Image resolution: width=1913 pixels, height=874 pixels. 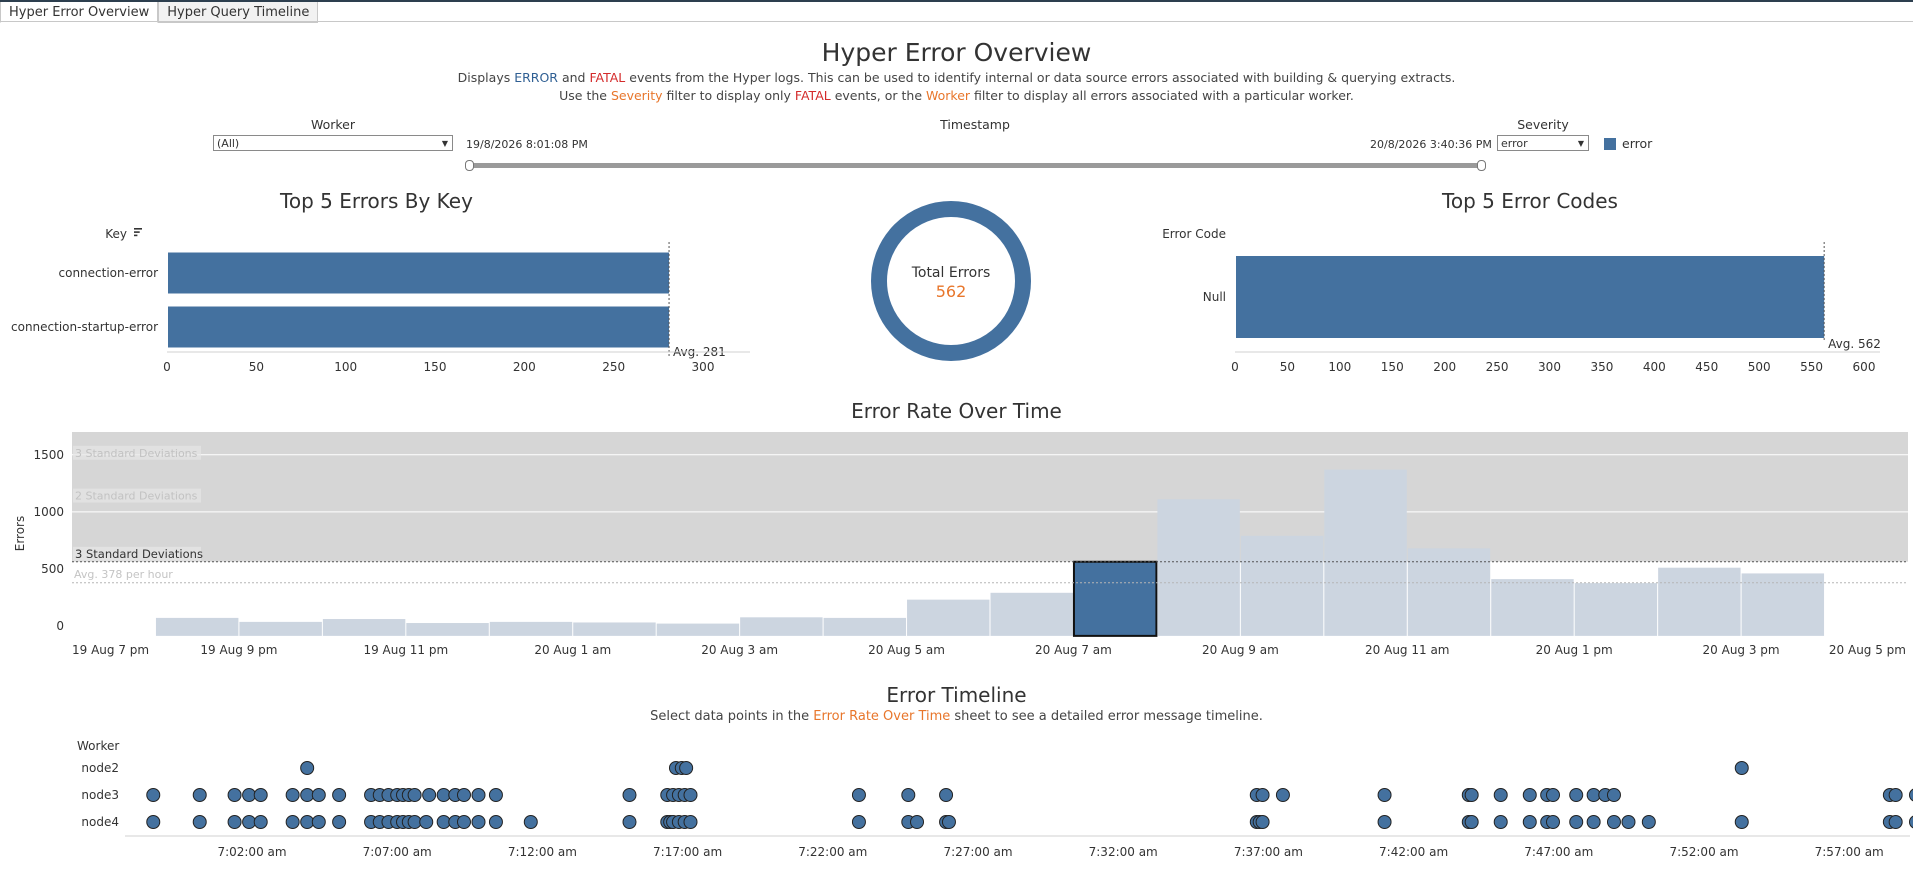 I want to click on timestamp-slider-start-handle, so click(x=469, y=165).